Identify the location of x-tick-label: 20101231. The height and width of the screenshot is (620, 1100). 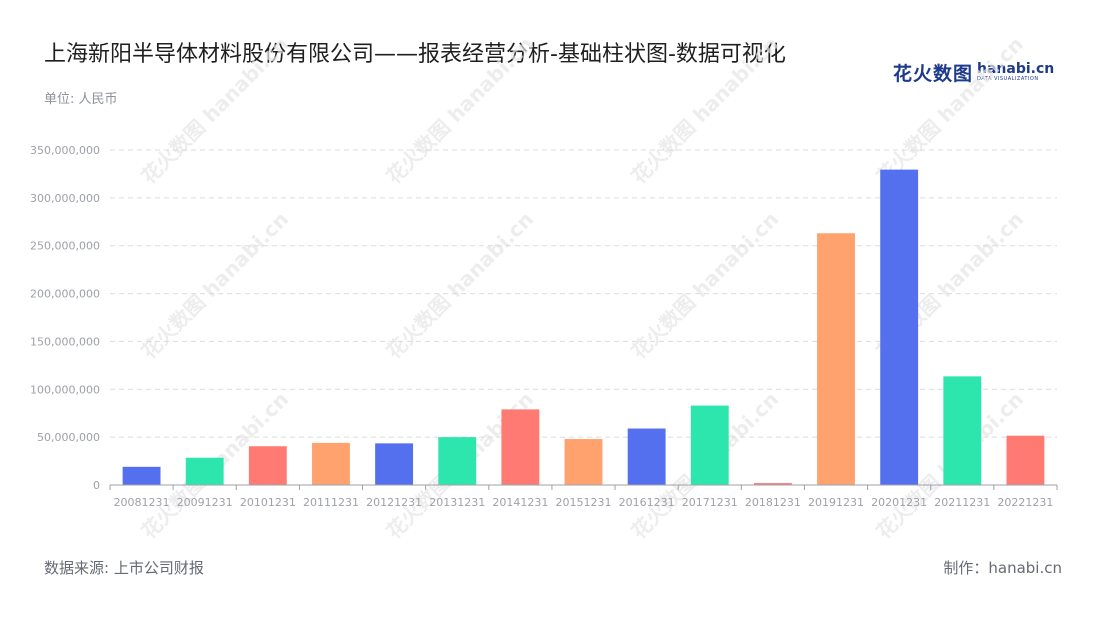
(268, 502).